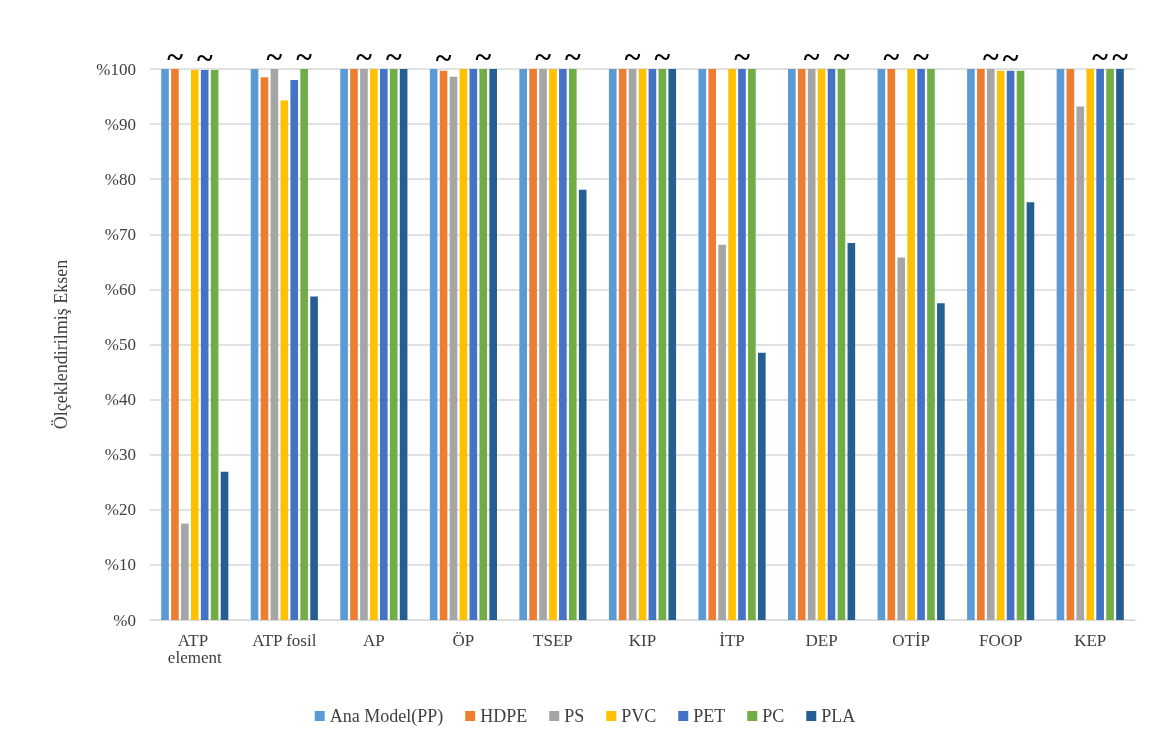 The width and height of the screenshot is (1170, 742). I want to click on y-tick-label: %30, so click(120, 455).